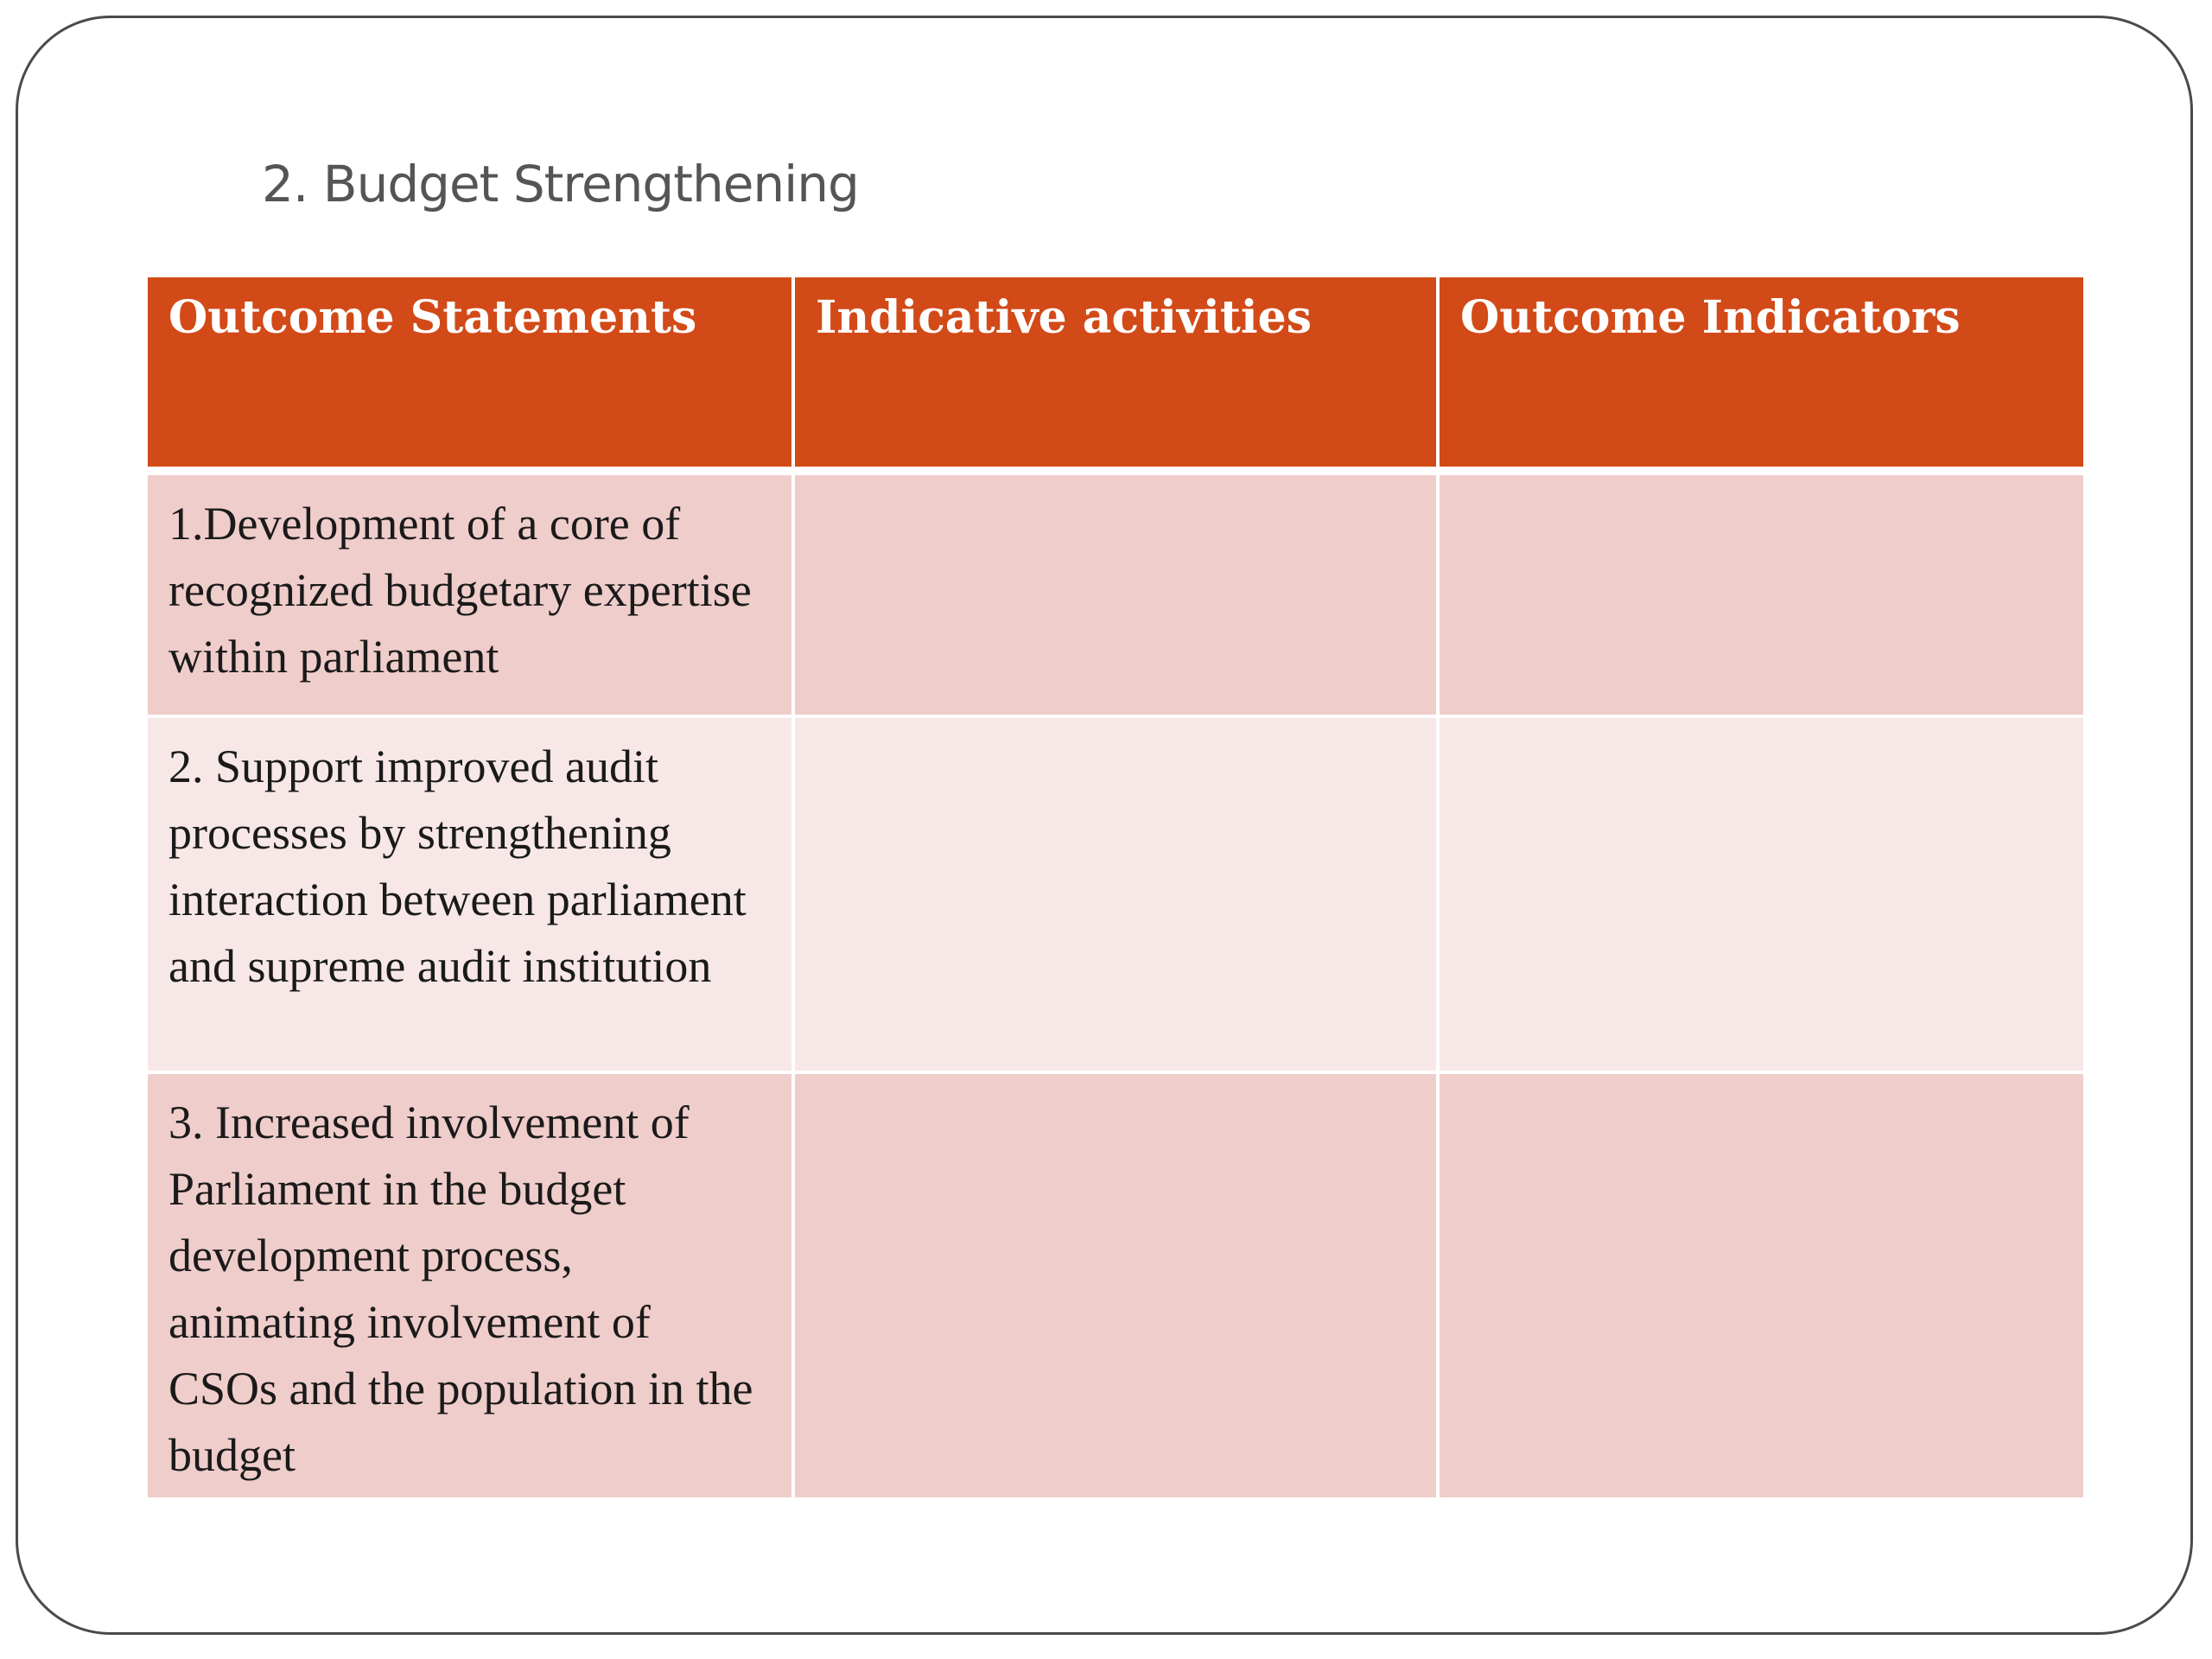  I want to click on header-indicative-activities: Indicative activities, so click(1115, 376).